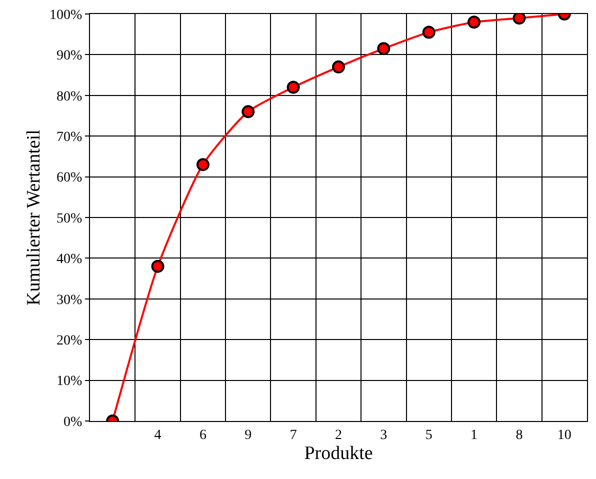  I want to click on y-tick-label: 100%, so click(66, 15).